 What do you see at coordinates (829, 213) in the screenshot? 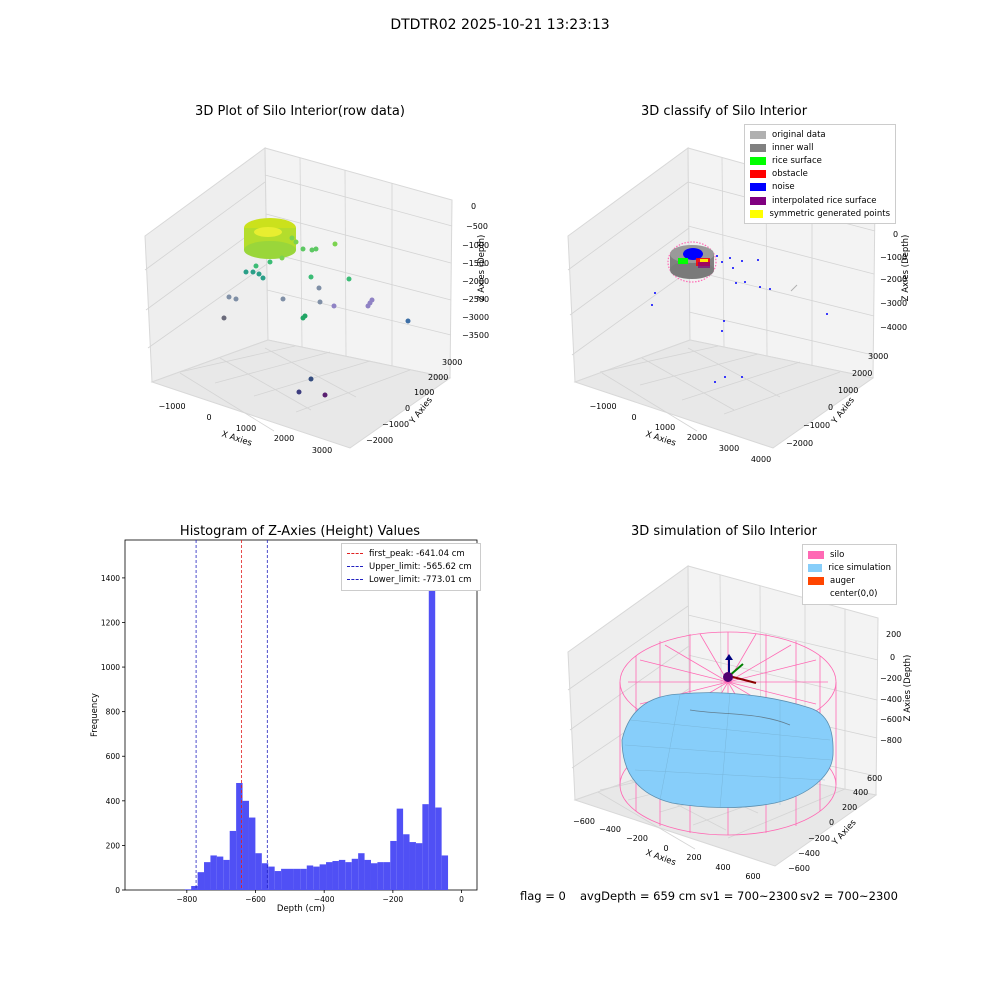
I see `legend-label: symmetric generated points` at bounding box center [829, 213].